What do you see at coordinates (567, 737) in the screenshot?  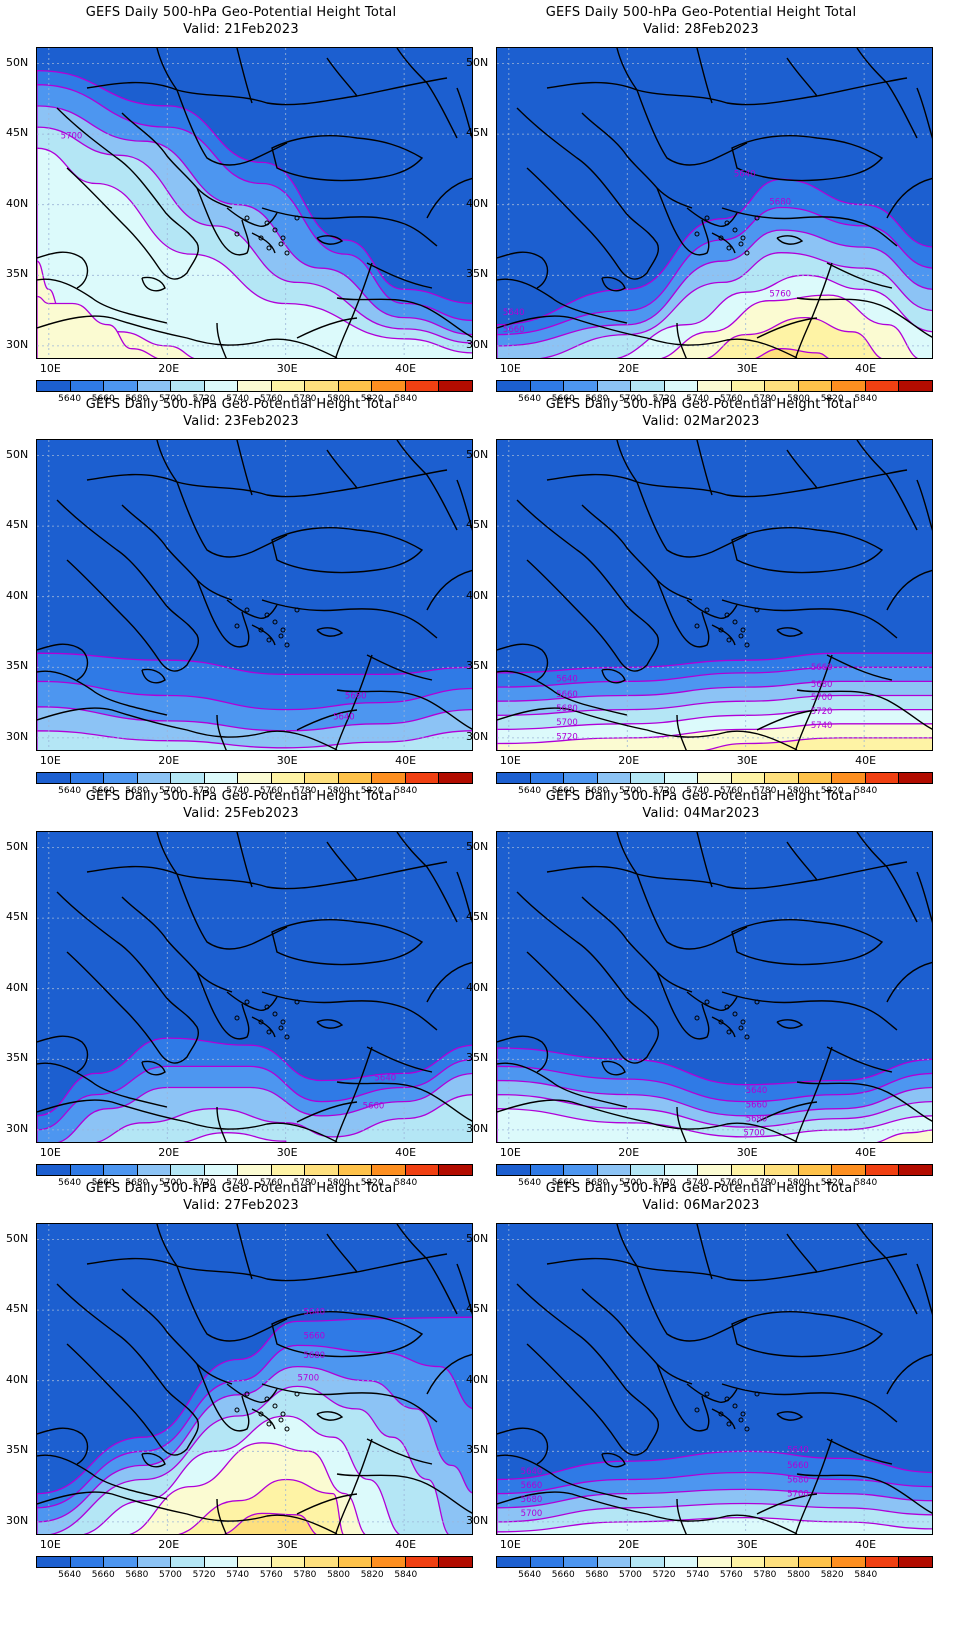 I see `contour-label: 5720` at bounding box center [567, 737].